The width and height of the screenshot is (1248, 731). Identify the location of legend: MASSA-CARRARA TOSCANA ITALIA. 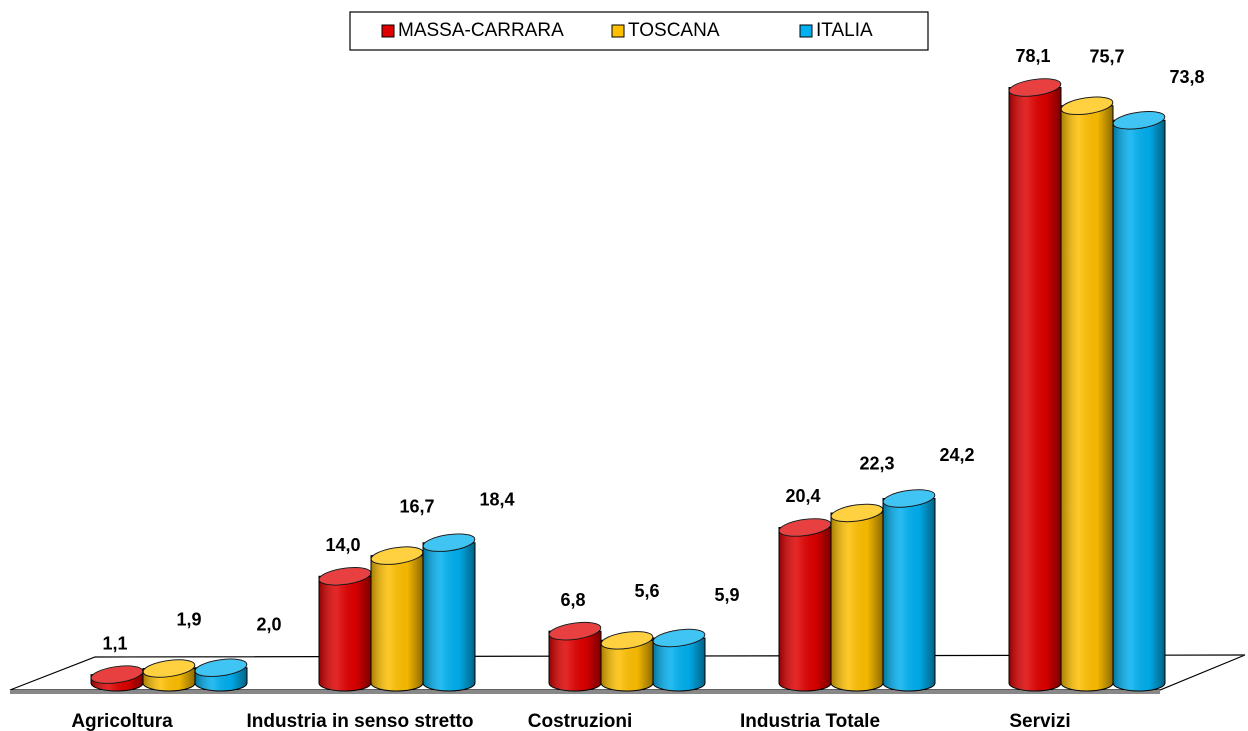
(627, 30).